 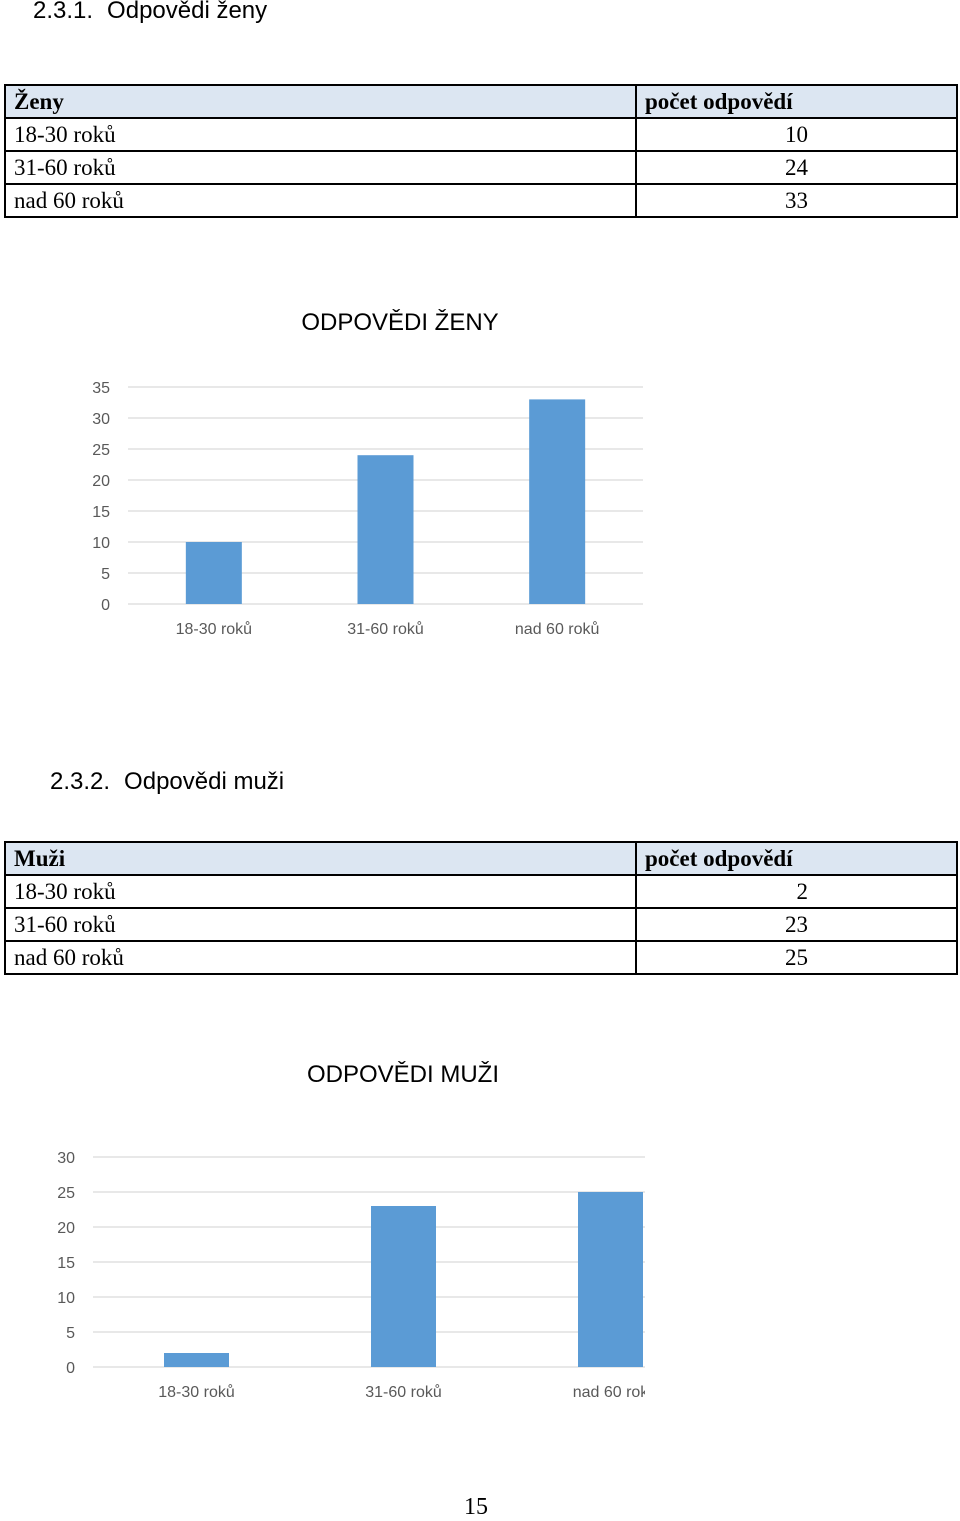 I want to click on header-cell-group: Muži, so click(x=320, y=858).